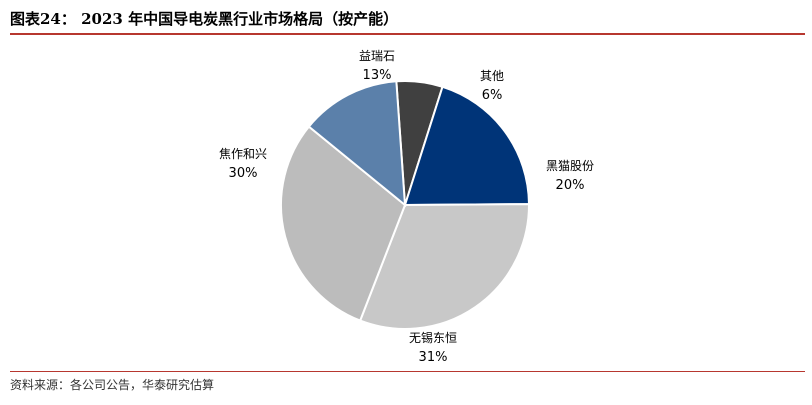 This screenshot has width=812, height=405. I want to click on slice-value-3: 31%, so click(433, 357).